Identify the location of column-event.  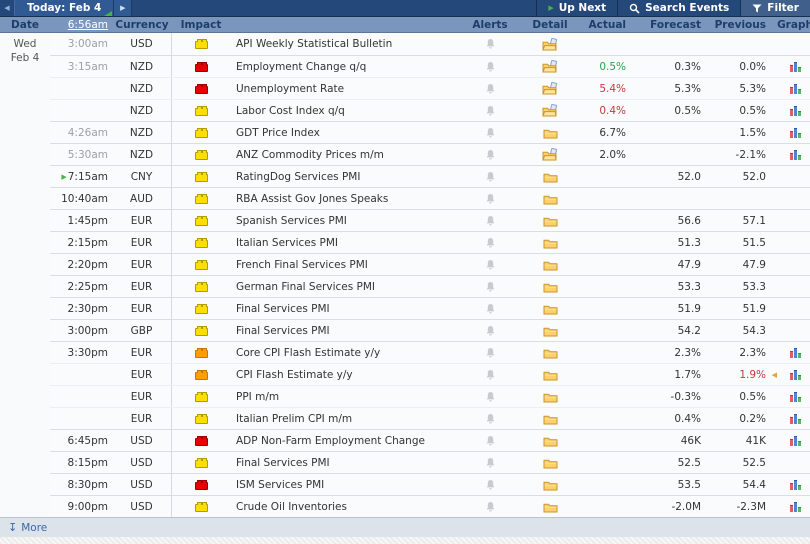
(345, 24).